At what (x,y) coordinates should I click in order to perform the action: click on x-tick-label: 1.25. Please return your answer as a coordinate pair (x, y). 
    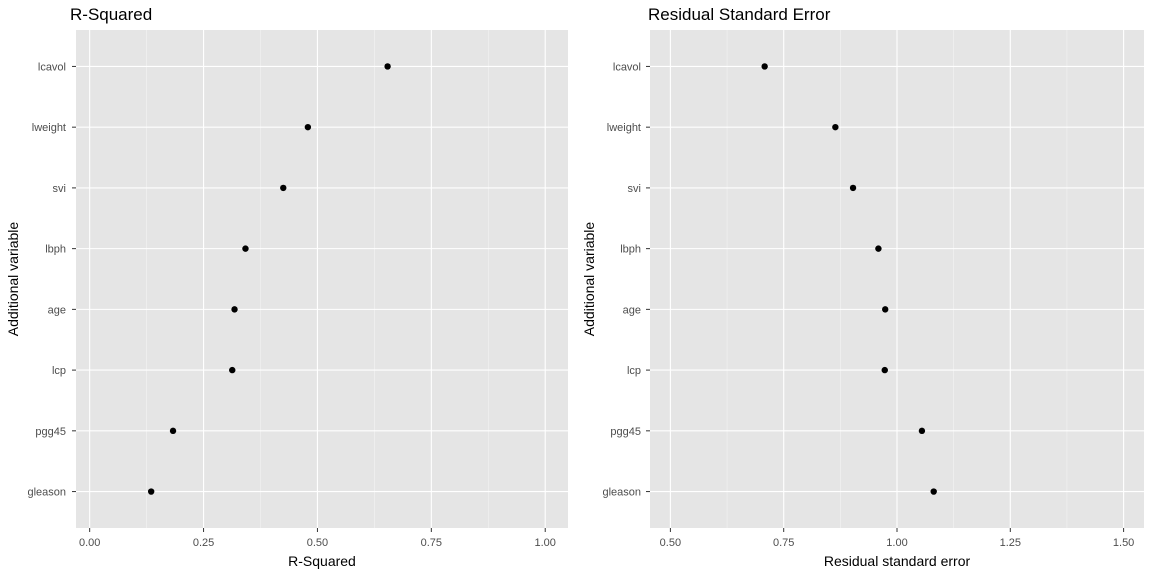
    Looking at the image, I should click on (1010, 543).